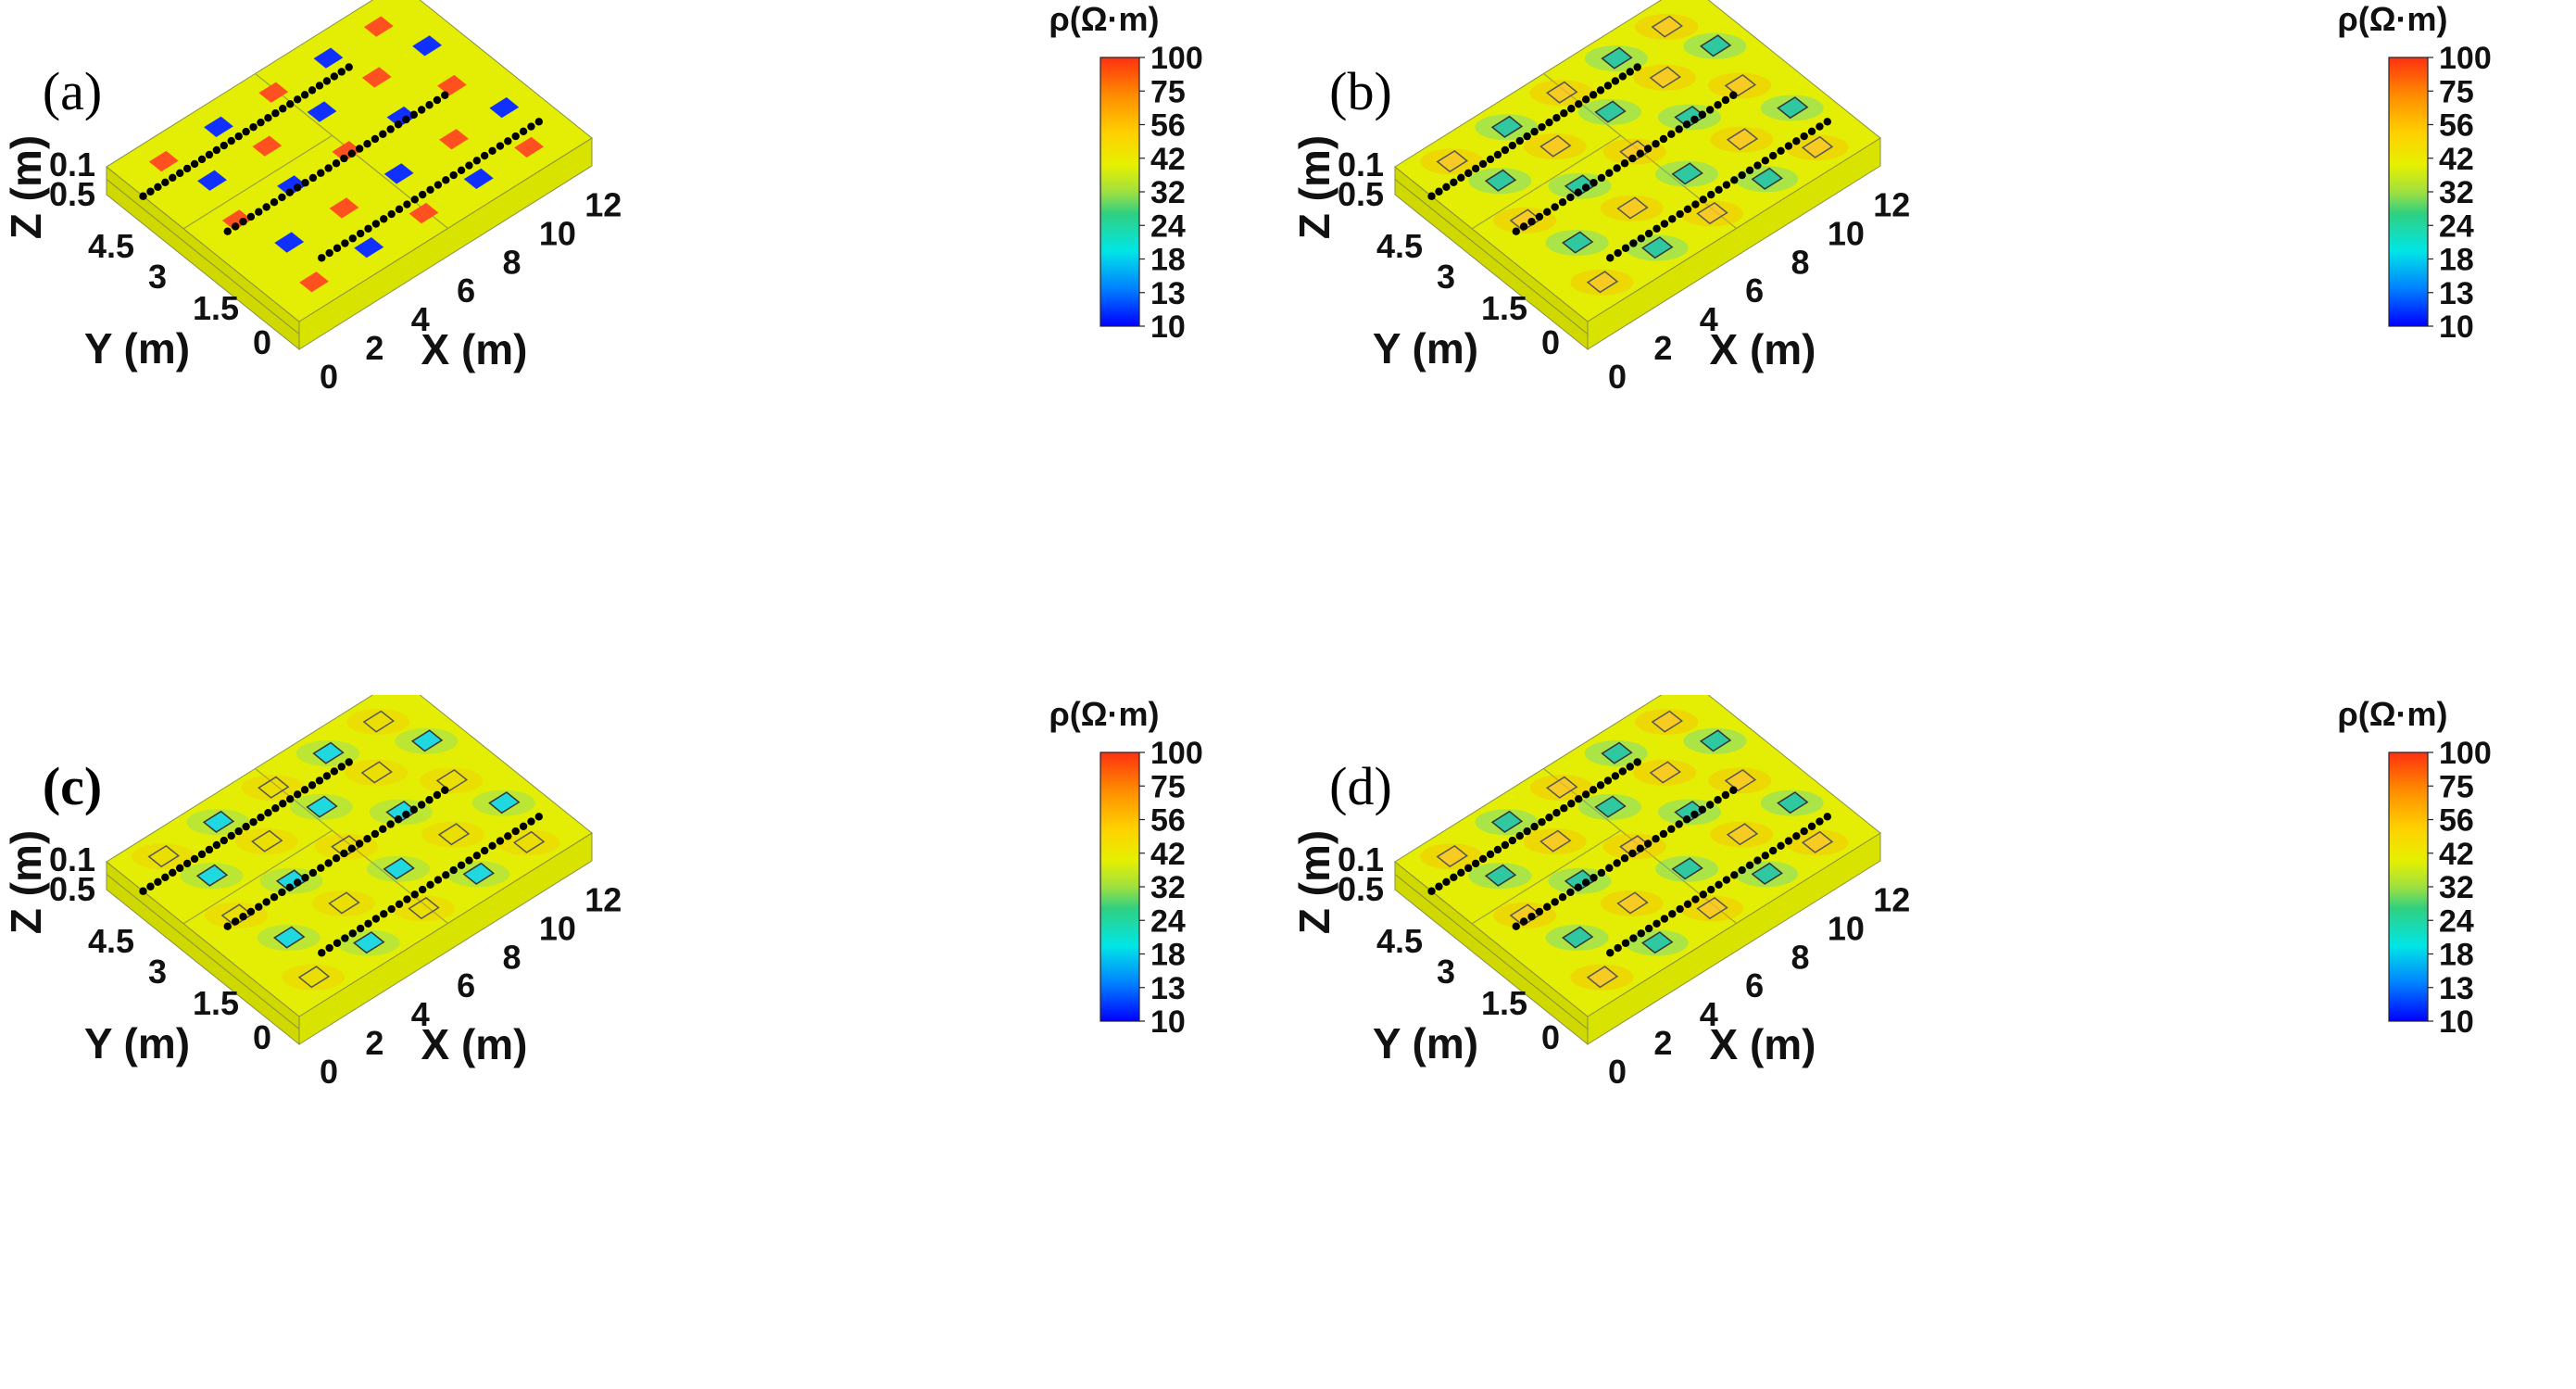  I want to click on z-tick-label: 0.1, so click(1361, 164).